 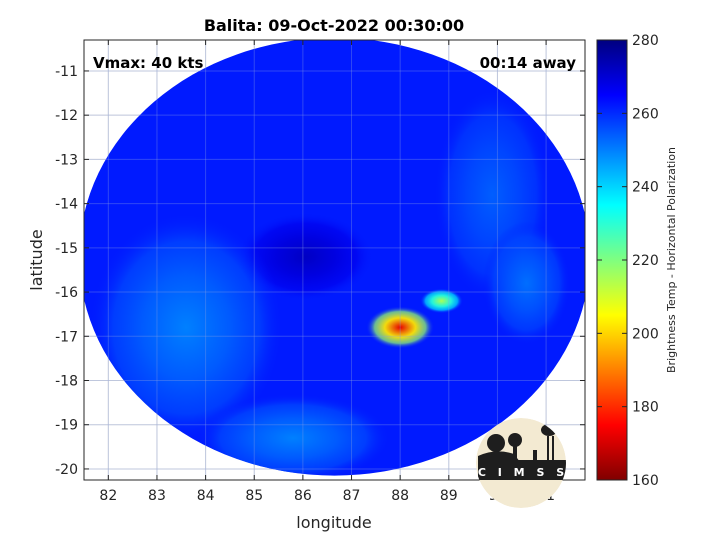 I want to click on y-tick-label: -18, so click(x=66, y=382).